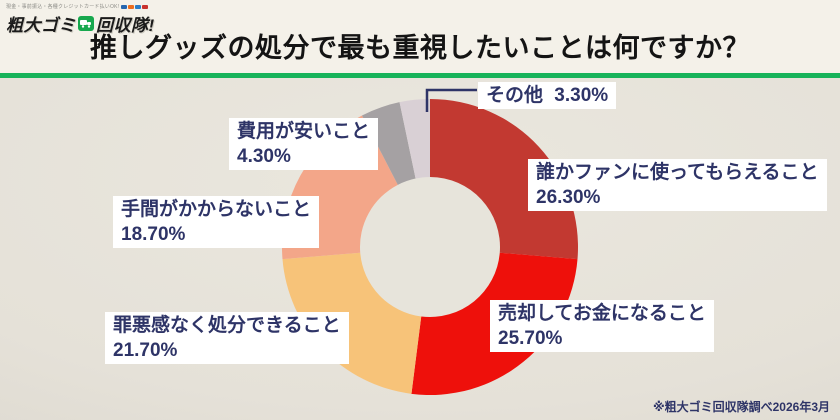 The height and width of the screenshot is (420, 840). What do you see at coordinates (430, 247) in the screenshot?
I see `donut-hole` at bounding box center [430, 247].